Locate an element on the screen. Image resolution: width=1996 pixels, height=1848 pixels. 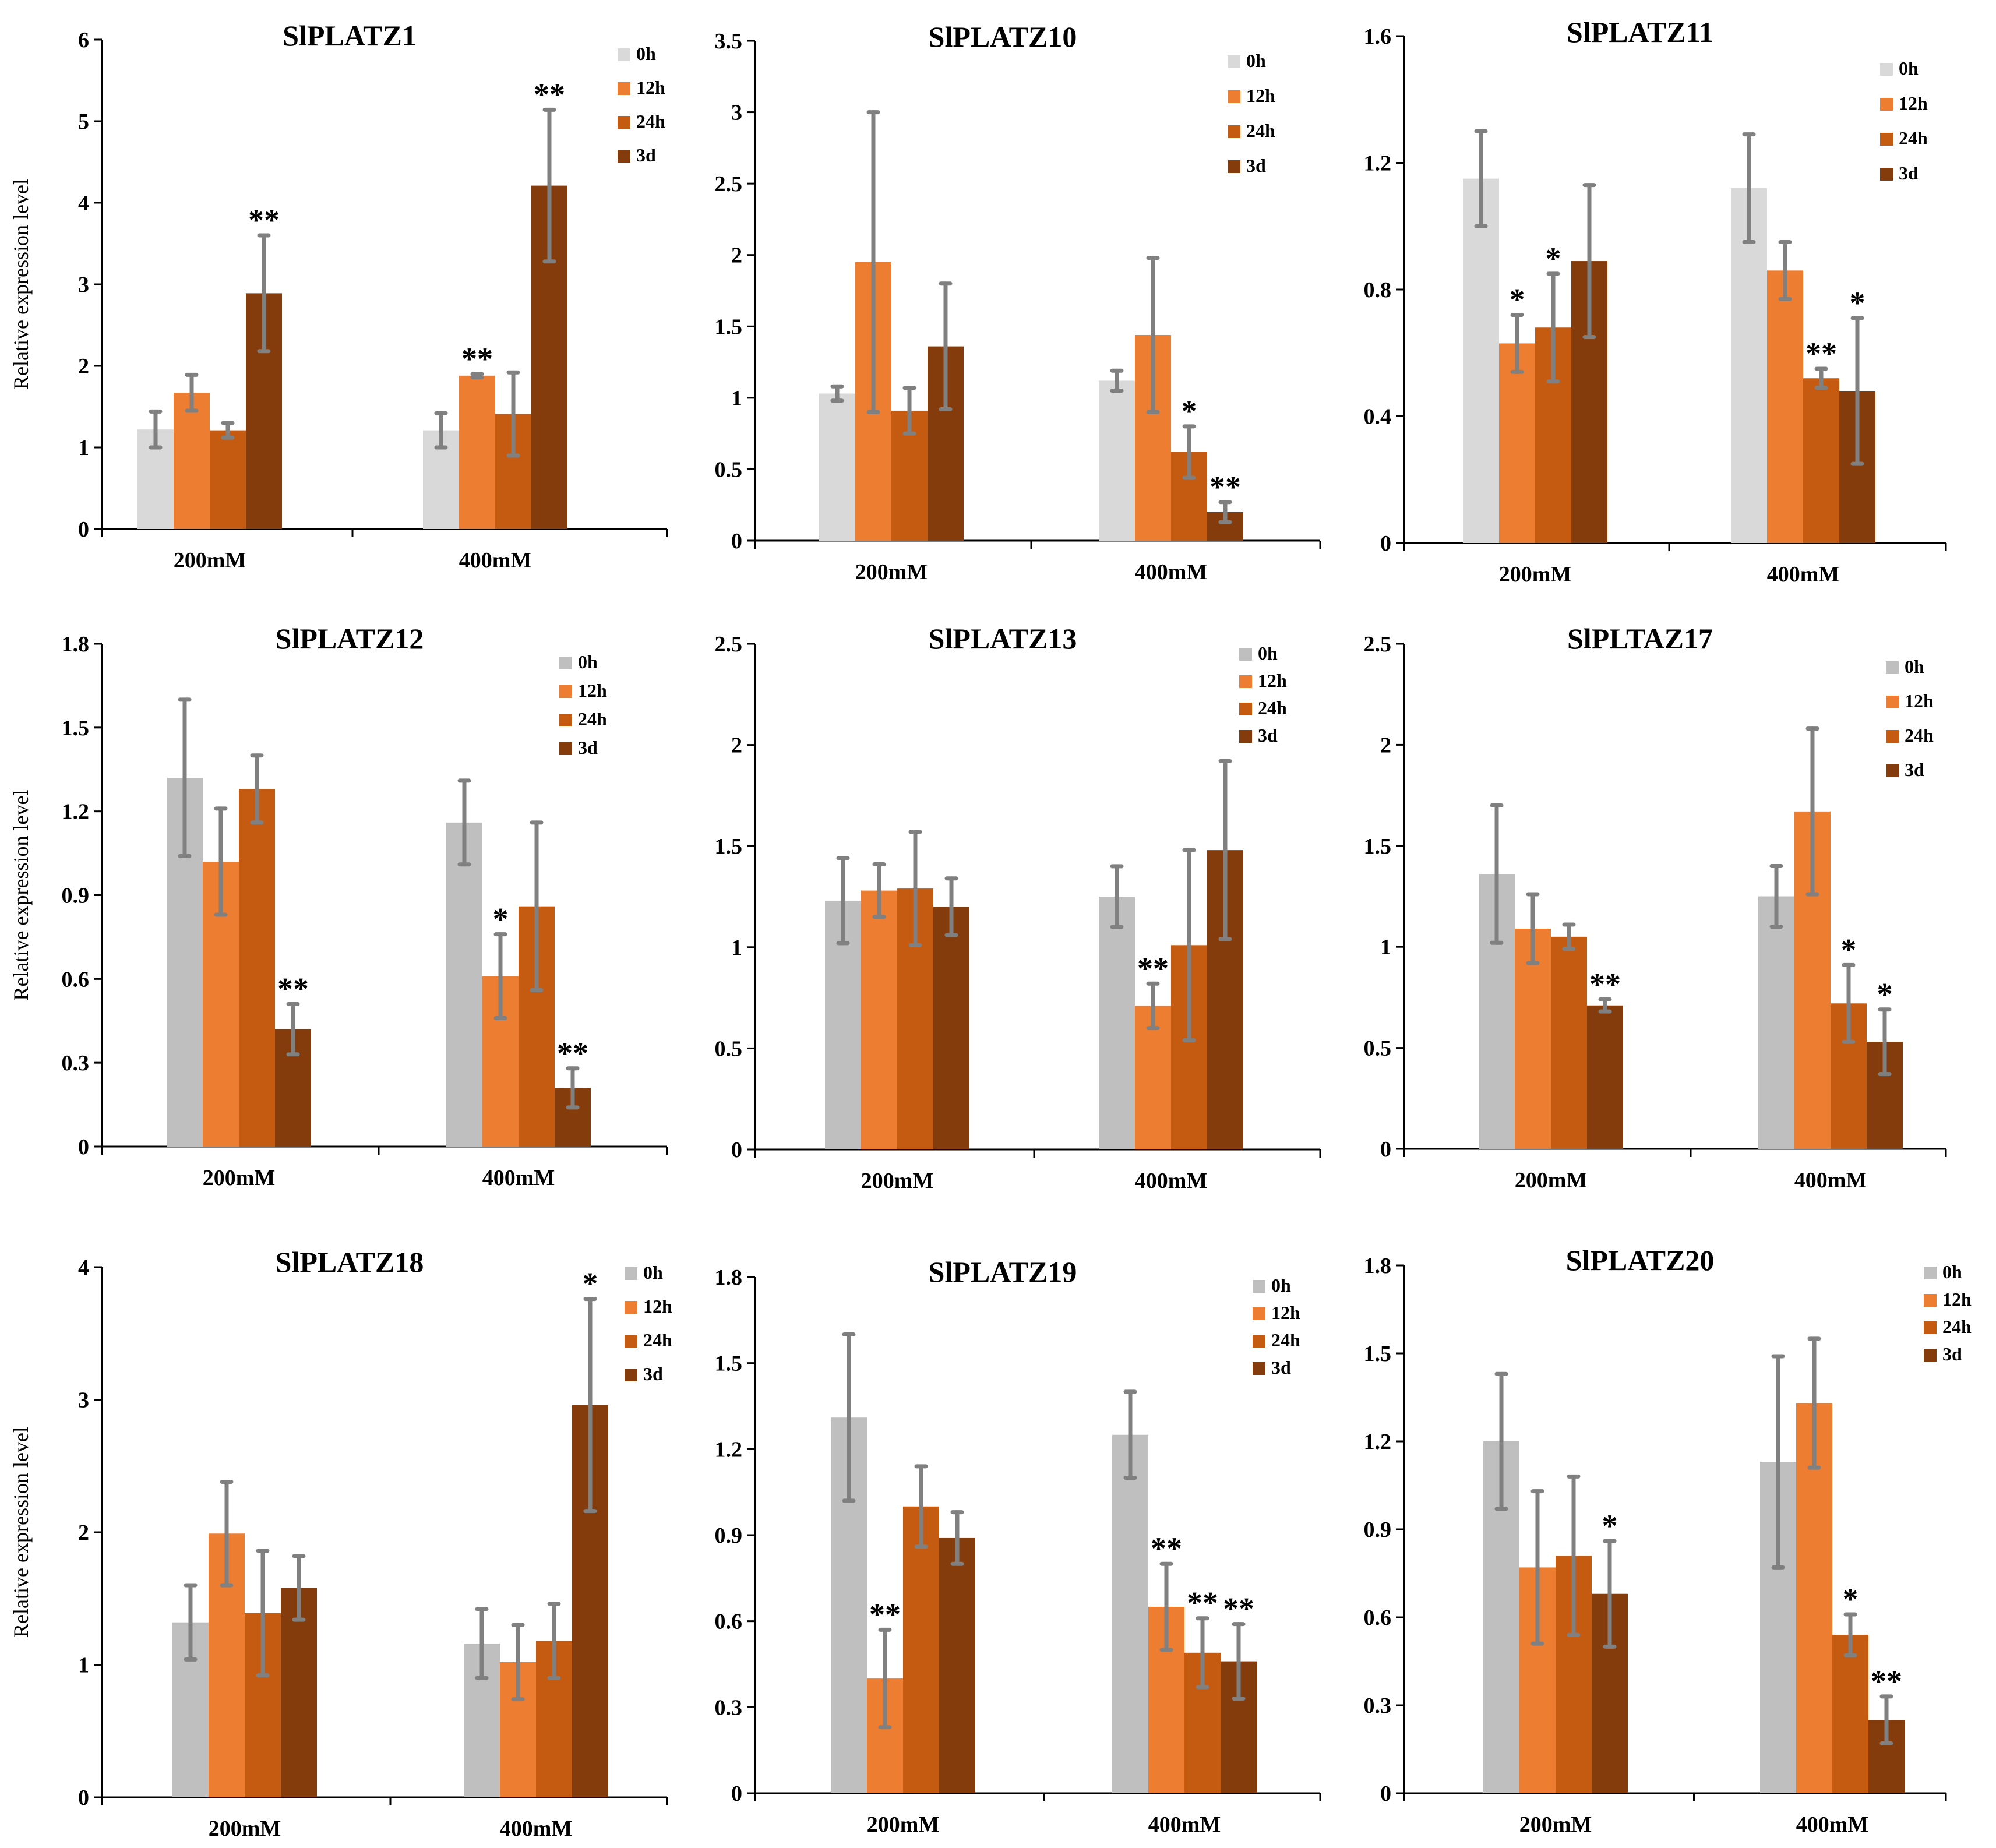
chart-title: SlPLATZ18 is located at coordinates (350, 1262).